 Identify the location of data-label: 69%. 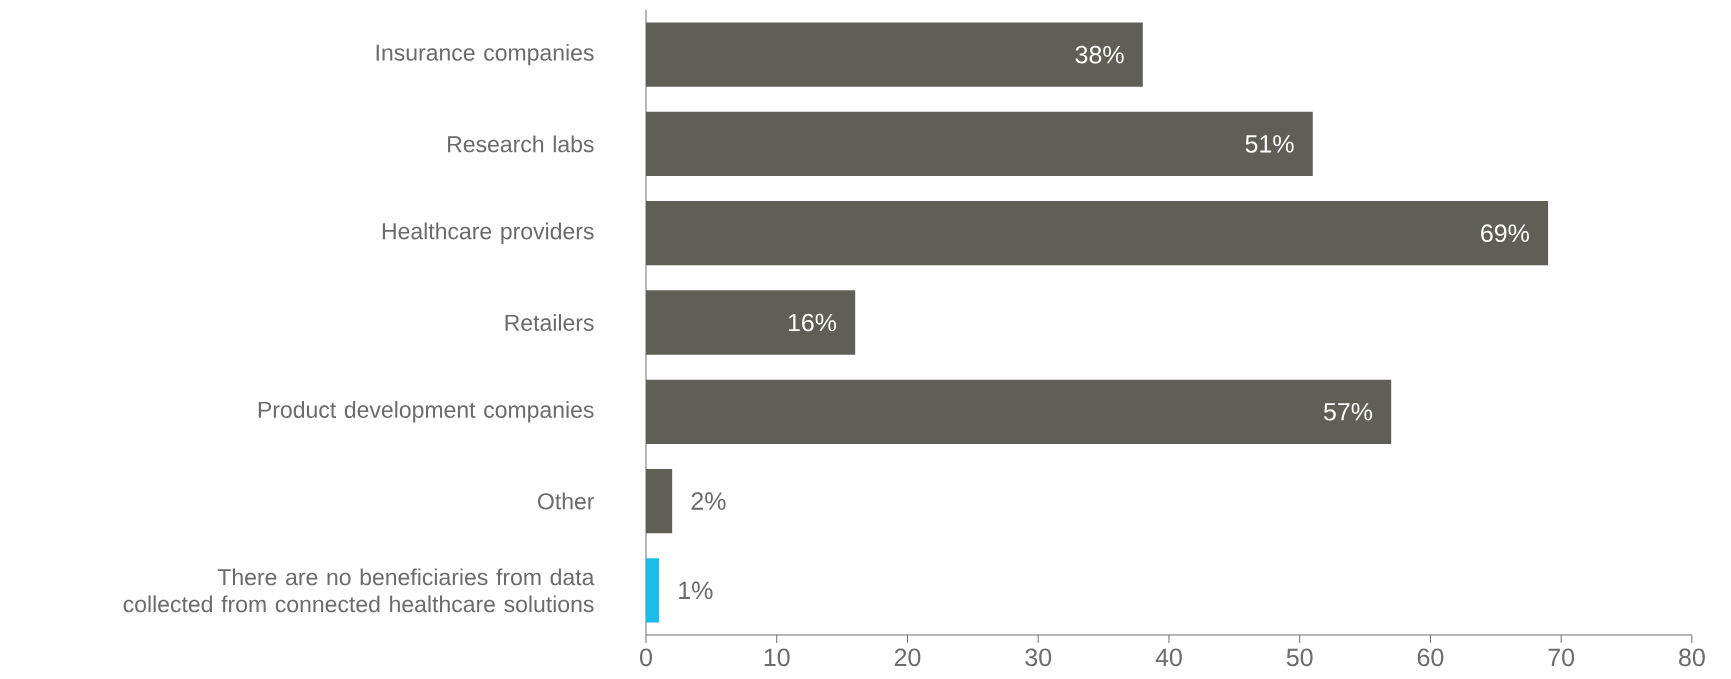
(1505, 233).